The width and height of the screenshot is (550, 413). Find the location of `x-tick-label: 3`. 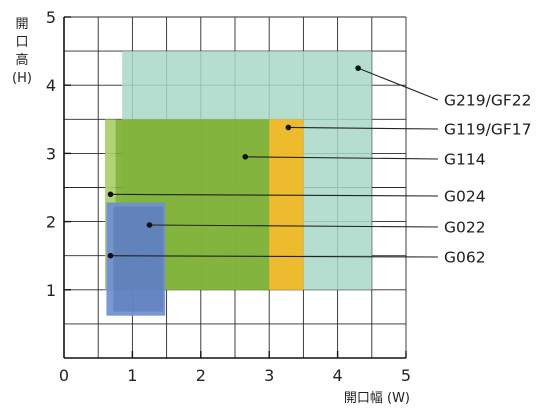

x-tick-label: 3 is located at coordinates (269, 375).